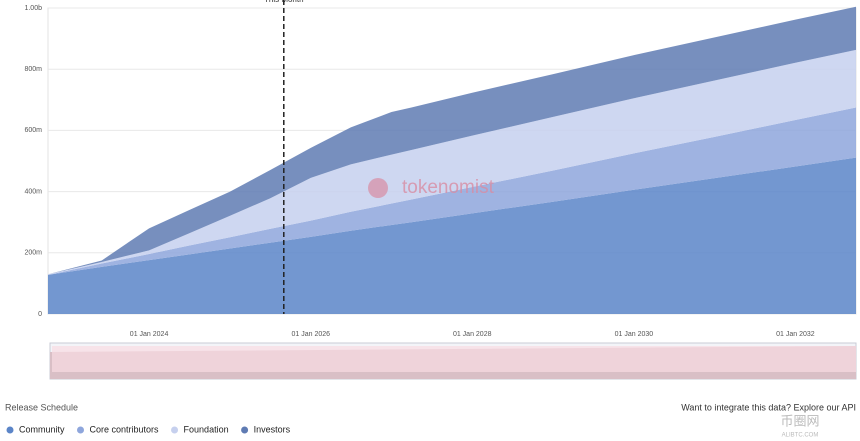  What do you see at coordinates (41, 407) in the screenshot?
I see `section-title: Release Schedule` at bounding box center [41, 407].